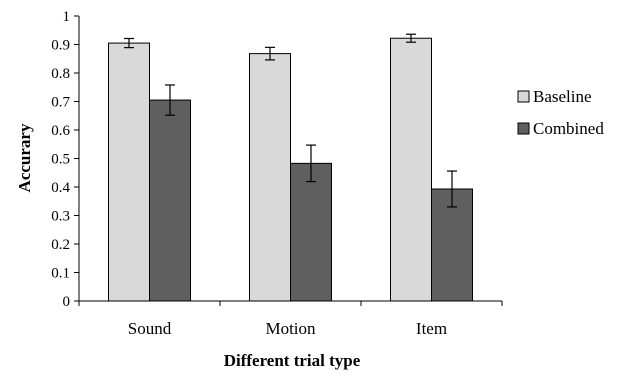  Describe the element at coordinates (292, 360) in the screenshot. I see `x-axis-title: Different trial type` at that location.